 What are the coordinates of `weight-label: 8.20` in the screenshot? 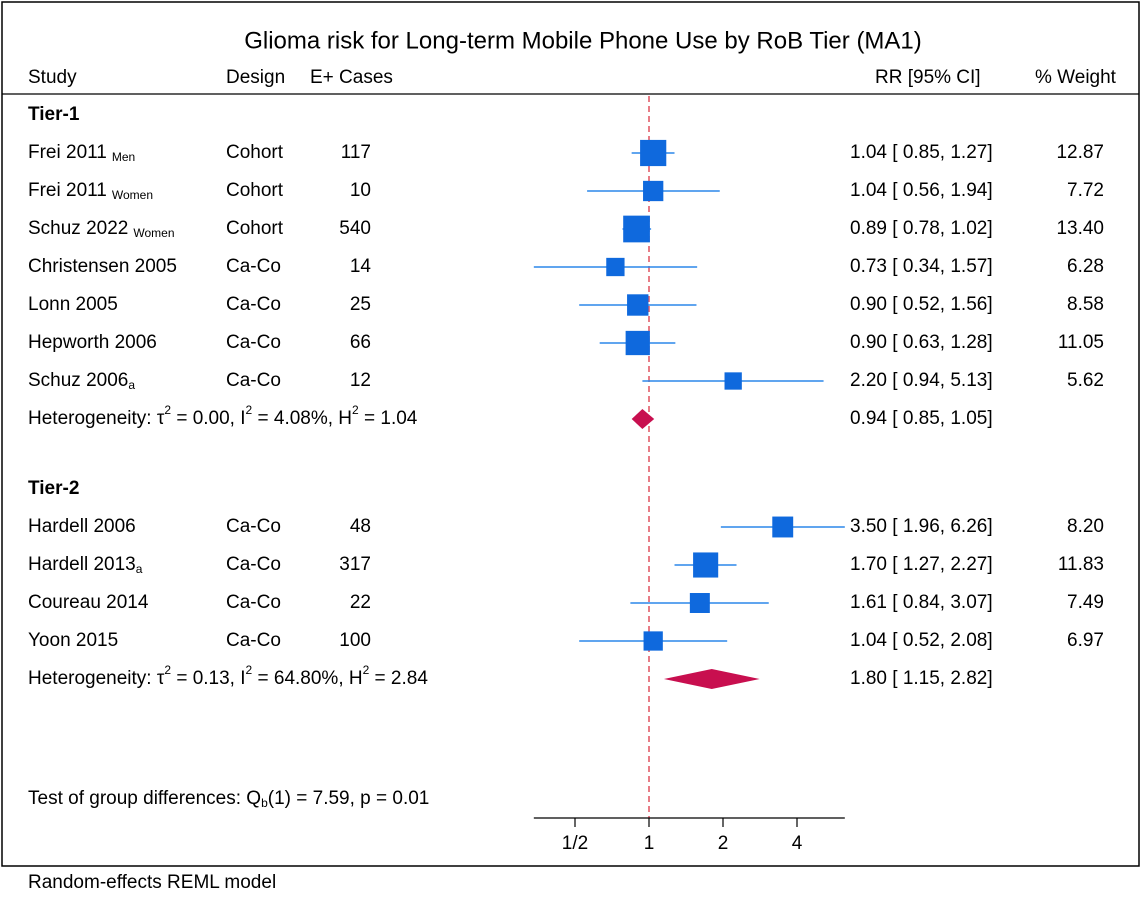 It's located at (1085, 526).